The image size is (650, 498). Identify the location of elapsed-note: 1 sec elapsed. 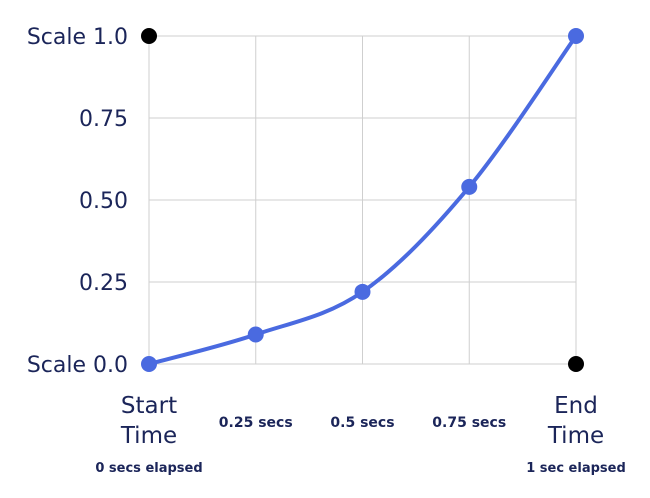
(576, 468).